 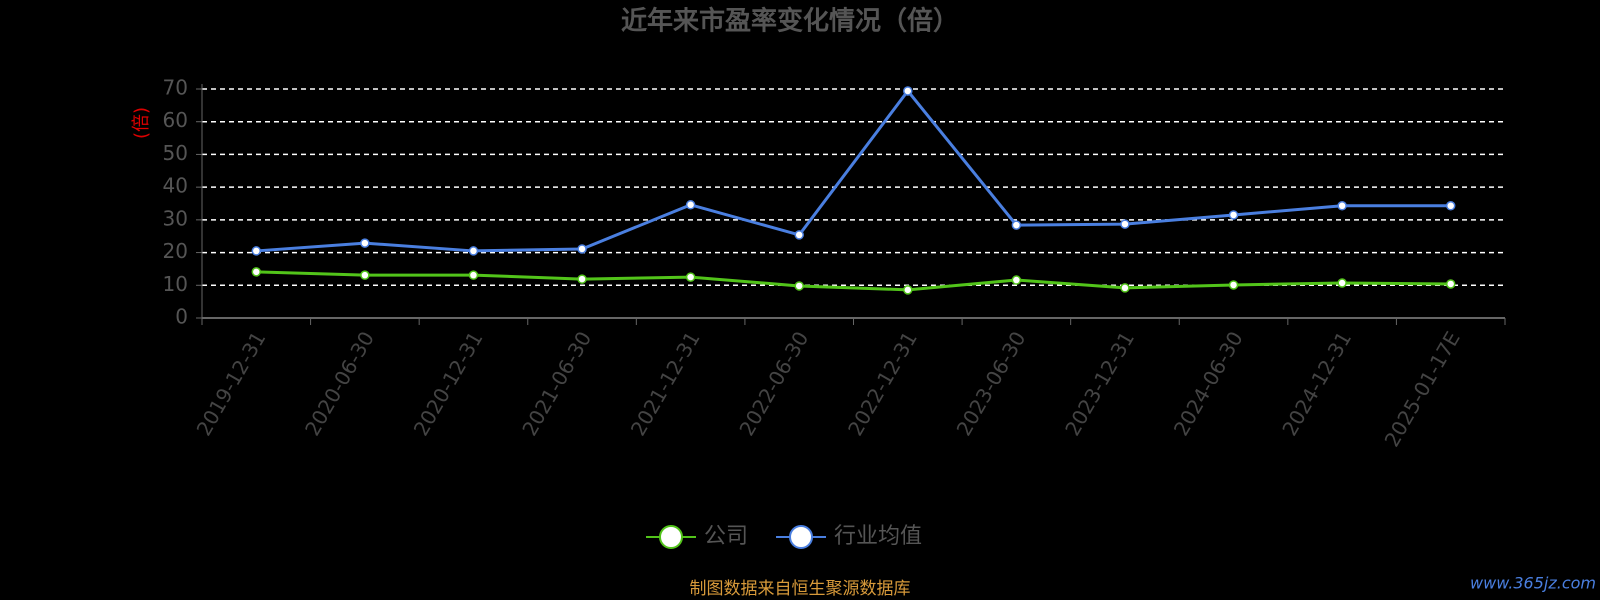 What do you see at coordinates (991, 383) in the screenshot?
I see `x-tick-label: 2023-06-30` at bounding box center [991, 383].